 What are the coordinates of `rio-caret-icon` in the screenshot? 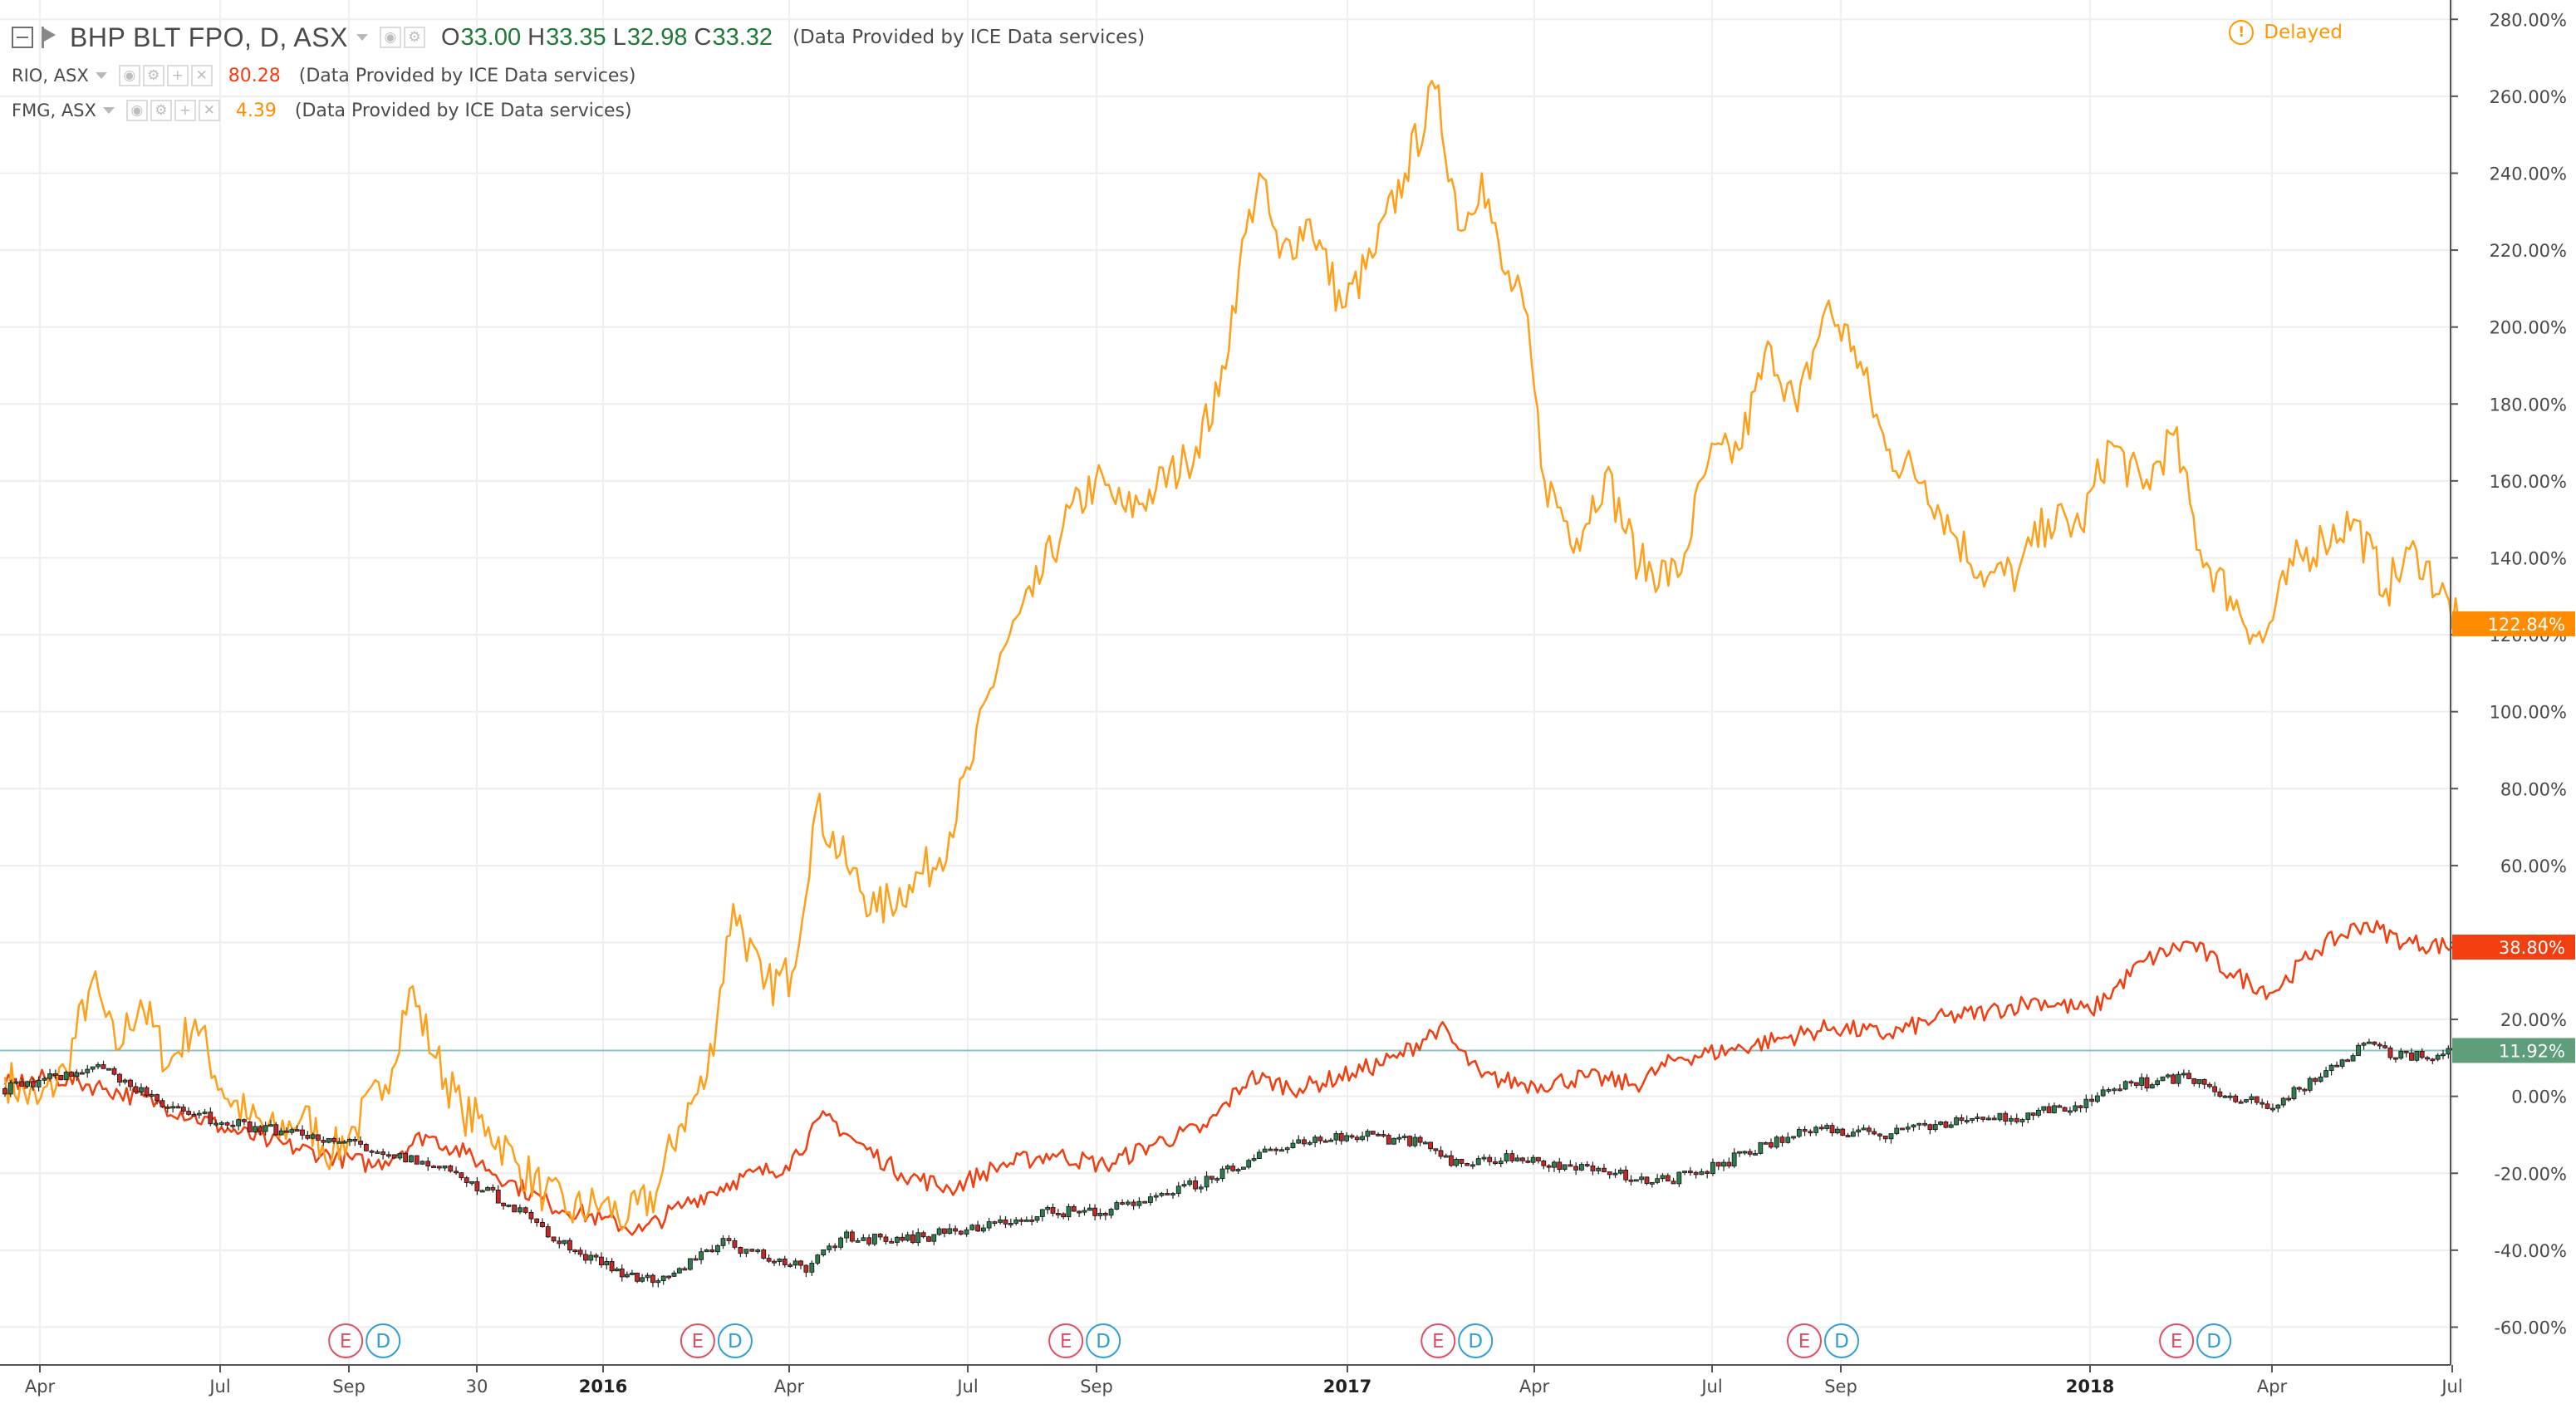 It's located at (101, 76).